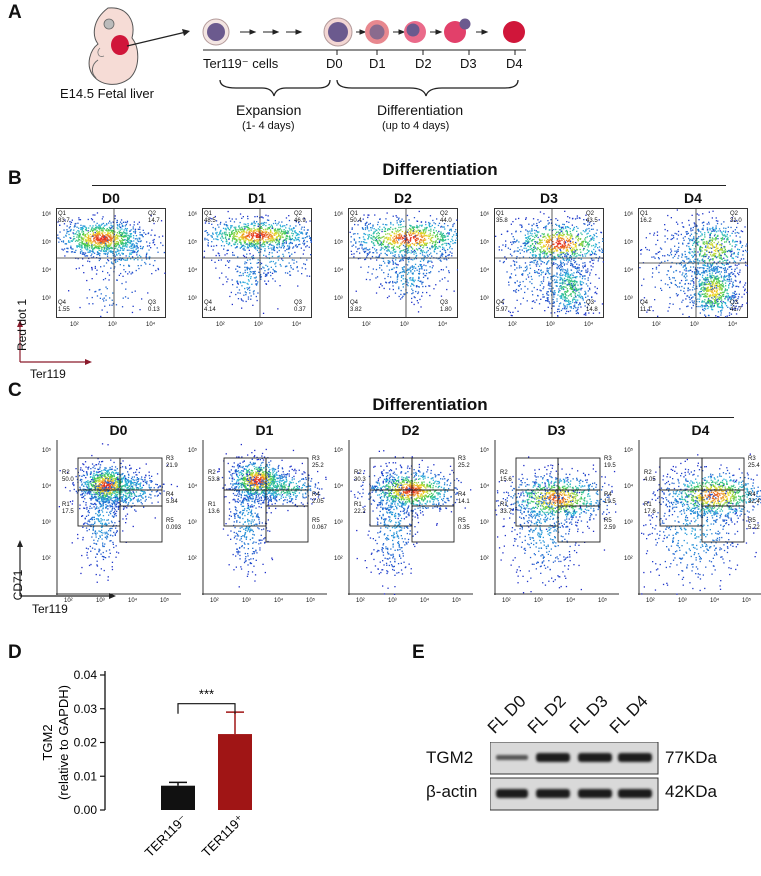  What do you see at coordinates (610, 498) in the screenshot?
I see `region-label-r4: R4 19.5` at bounding box center [610, 498].